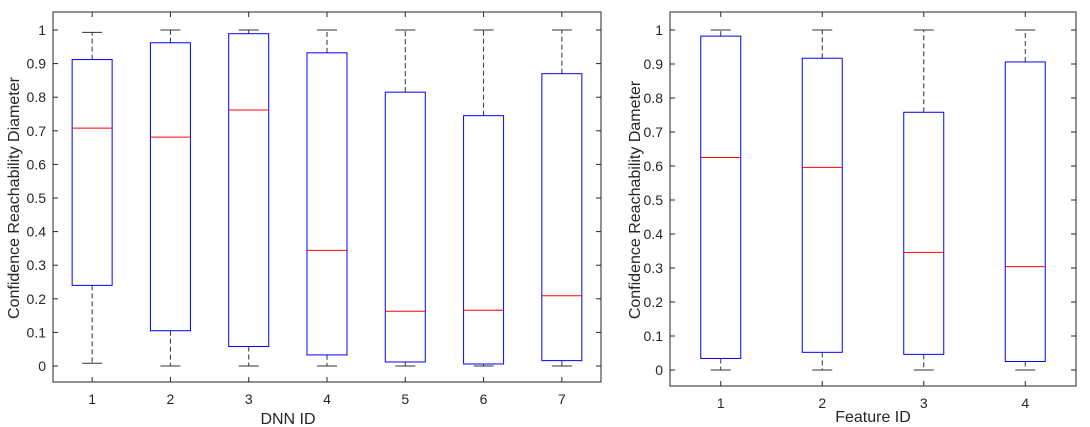  What do you see at coordinates (654, 132) in the screenshot?
I see `right-y-tick-label: 0.7` at bounding box center [654, 132].